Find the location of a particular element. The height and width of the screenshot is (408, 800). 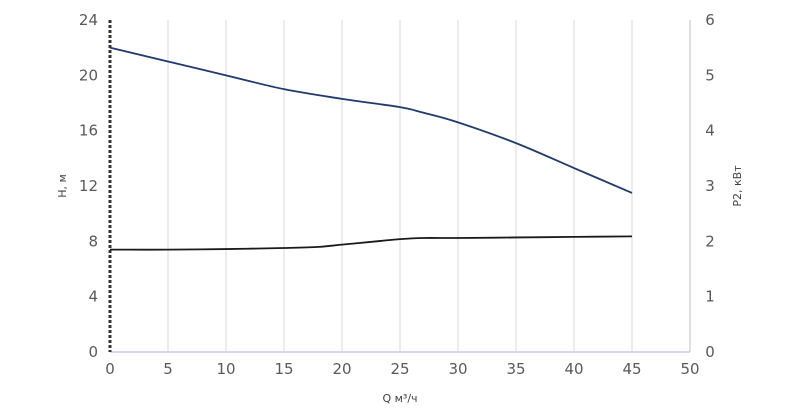

y-tick-label: 20 is located at coordinates (88, 75).